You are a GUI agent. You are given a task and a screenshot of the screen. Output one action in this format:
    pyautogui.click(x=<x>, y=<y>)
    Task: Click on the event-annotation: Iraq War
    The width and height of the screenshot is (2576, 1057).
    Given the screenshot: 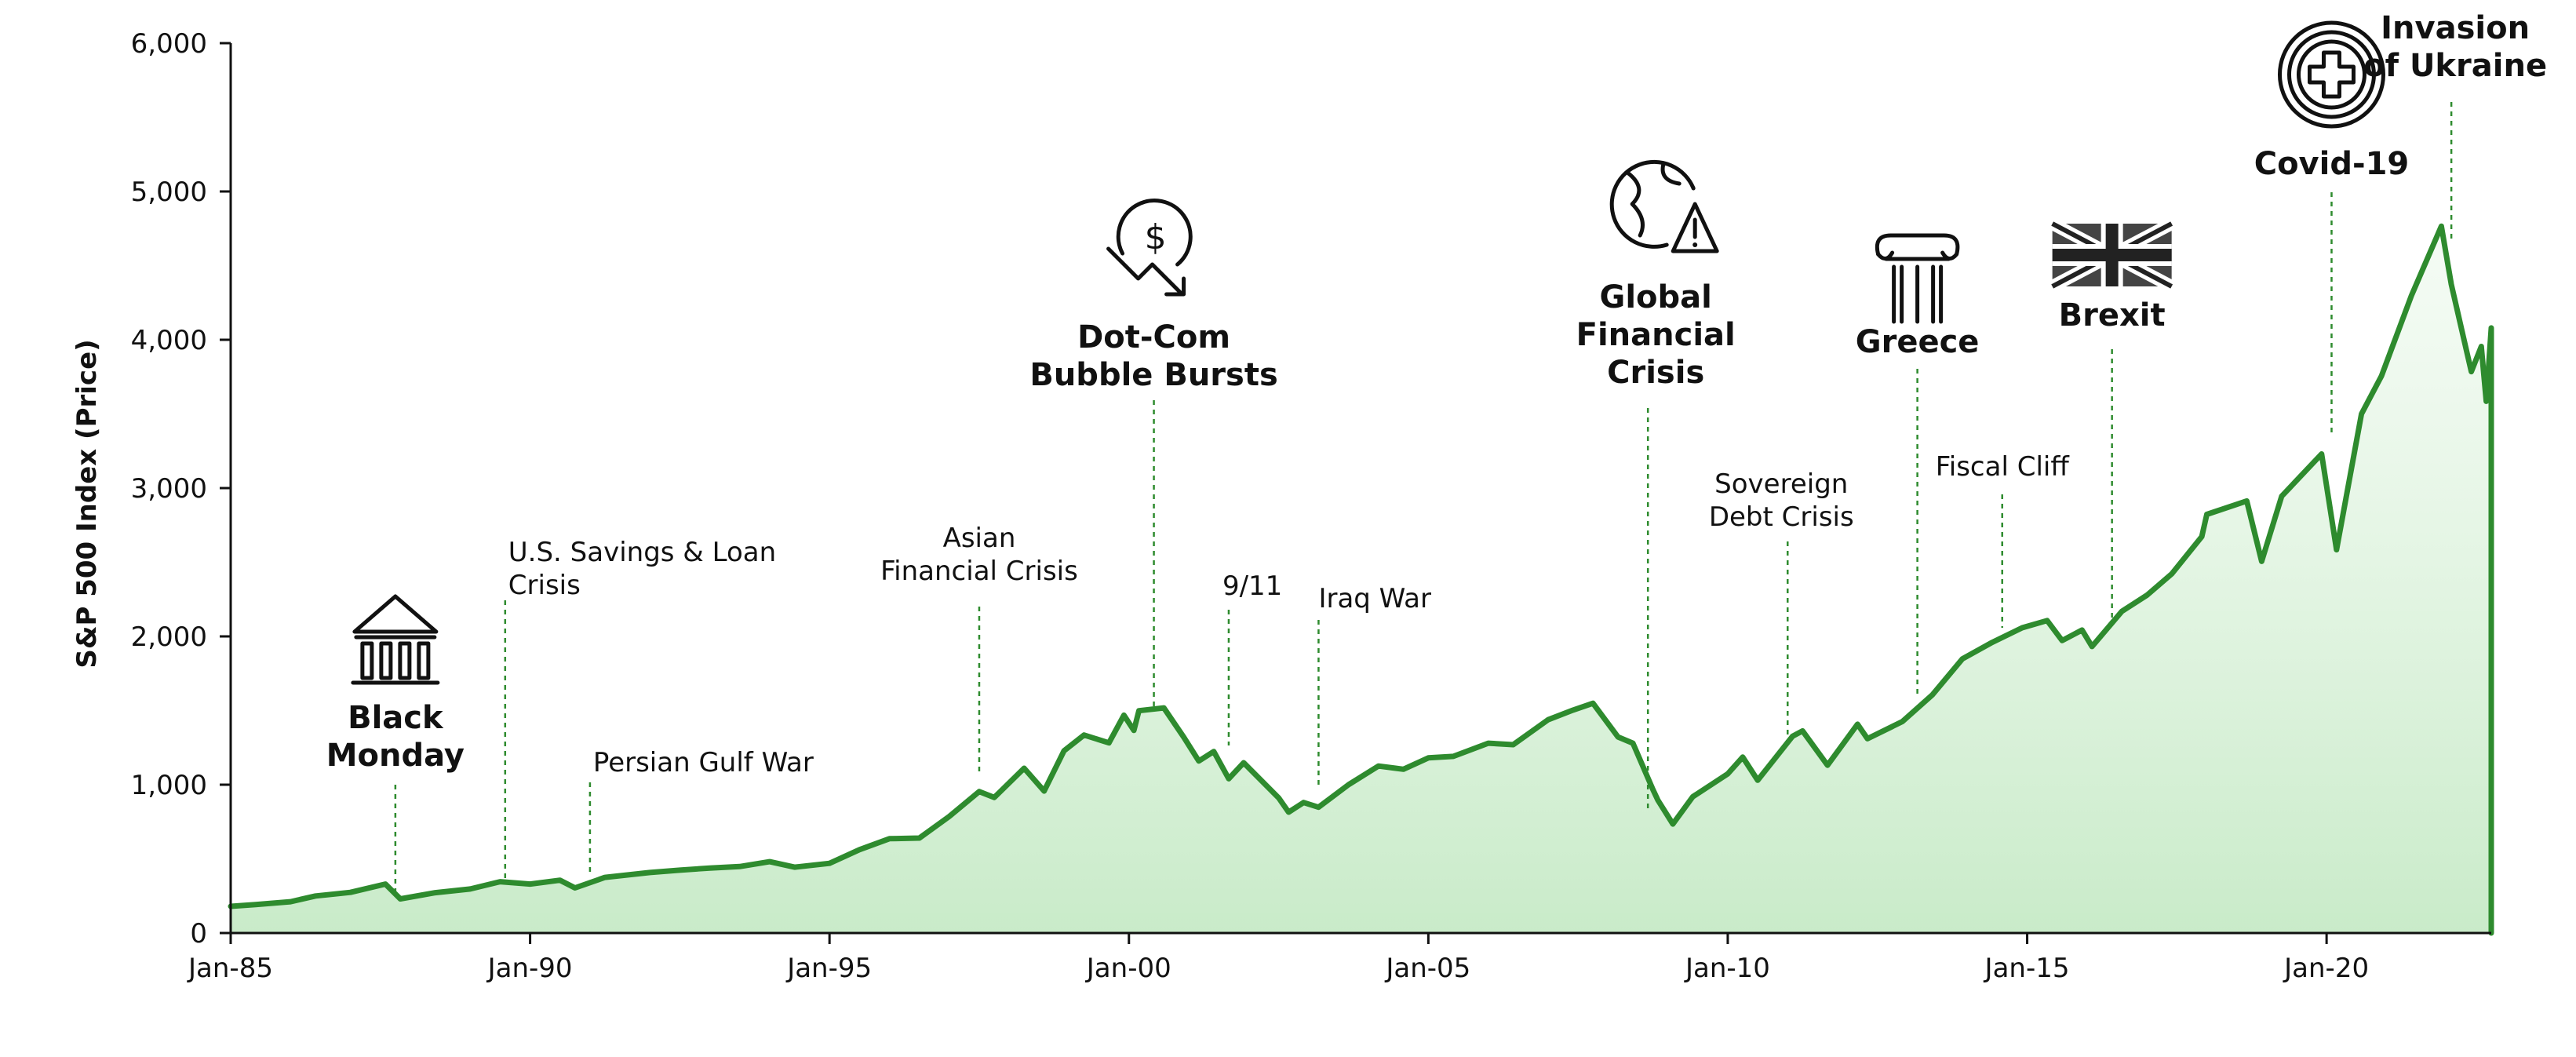 What is the action you would take?
    pyautogui.click(x=1374, y=684)
    